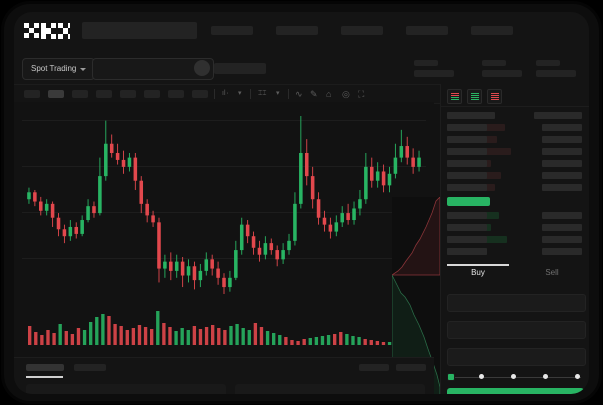  I want to click on search-input, so click(139, 30).